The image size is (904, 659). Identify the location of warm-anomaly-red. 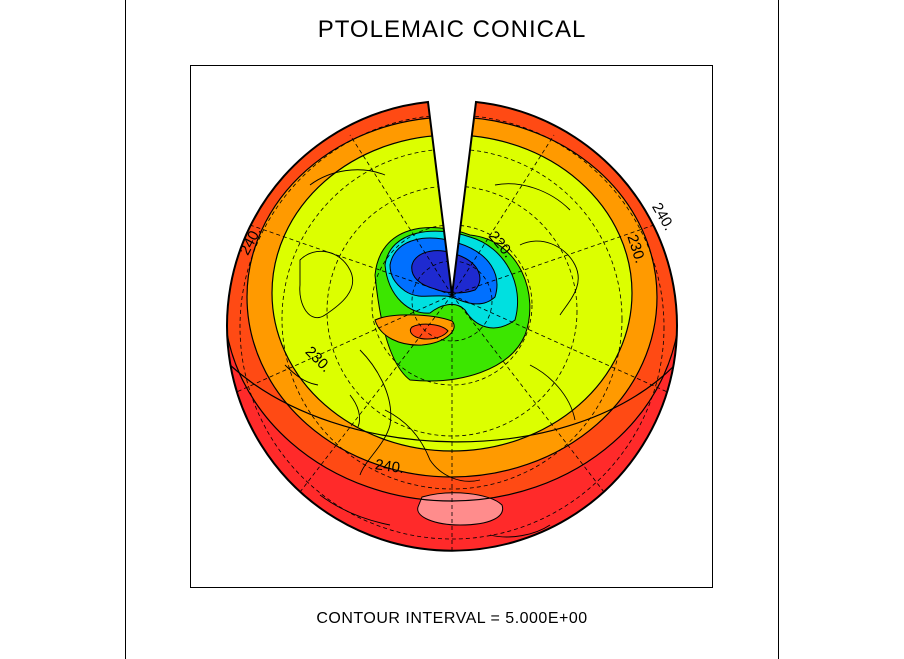
(429, 331).